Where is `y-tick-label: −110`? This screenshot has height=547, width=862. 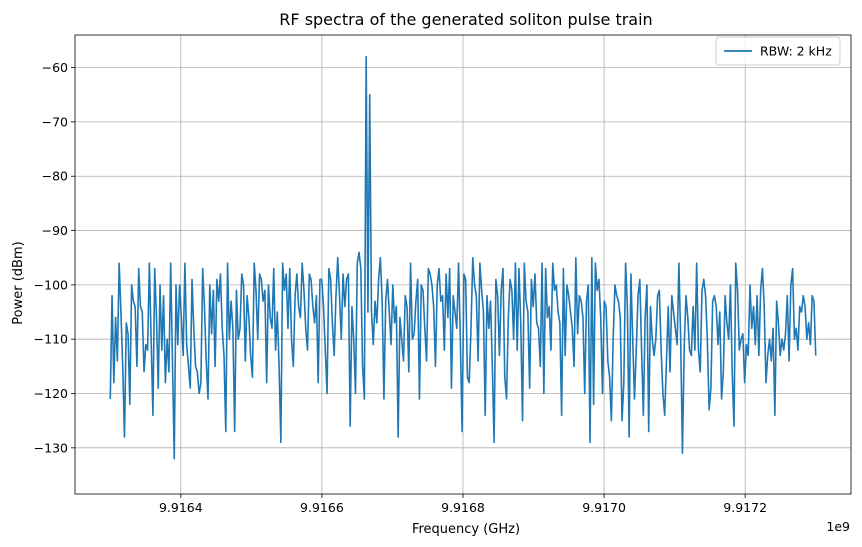
y-tick-label: −110 is located at coordinates (51, 339).